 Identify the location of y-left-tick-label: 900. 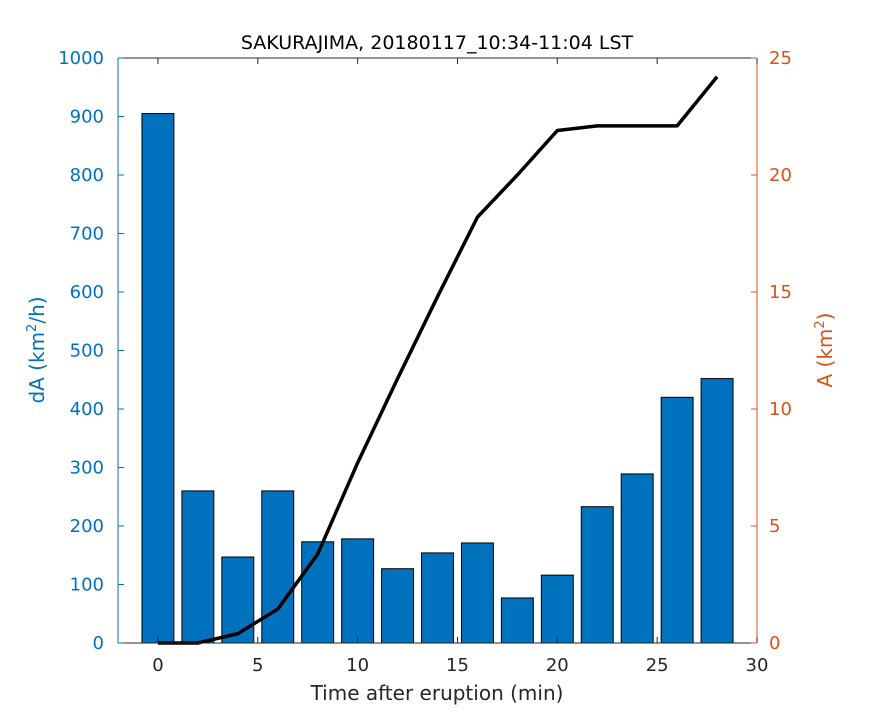
(87, 117).